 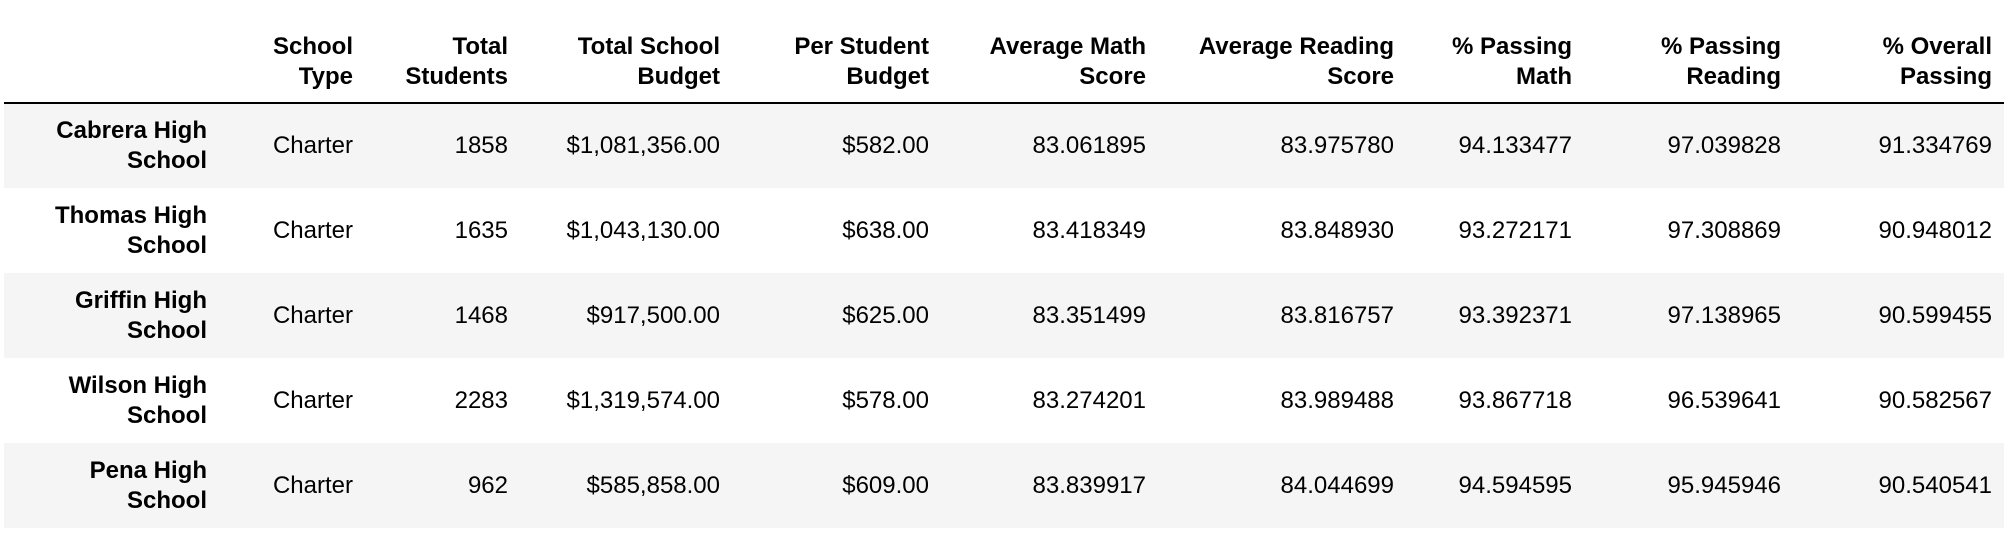 I want to click on cell-per-student-budget: $625.00, so click(x=885, y=315).